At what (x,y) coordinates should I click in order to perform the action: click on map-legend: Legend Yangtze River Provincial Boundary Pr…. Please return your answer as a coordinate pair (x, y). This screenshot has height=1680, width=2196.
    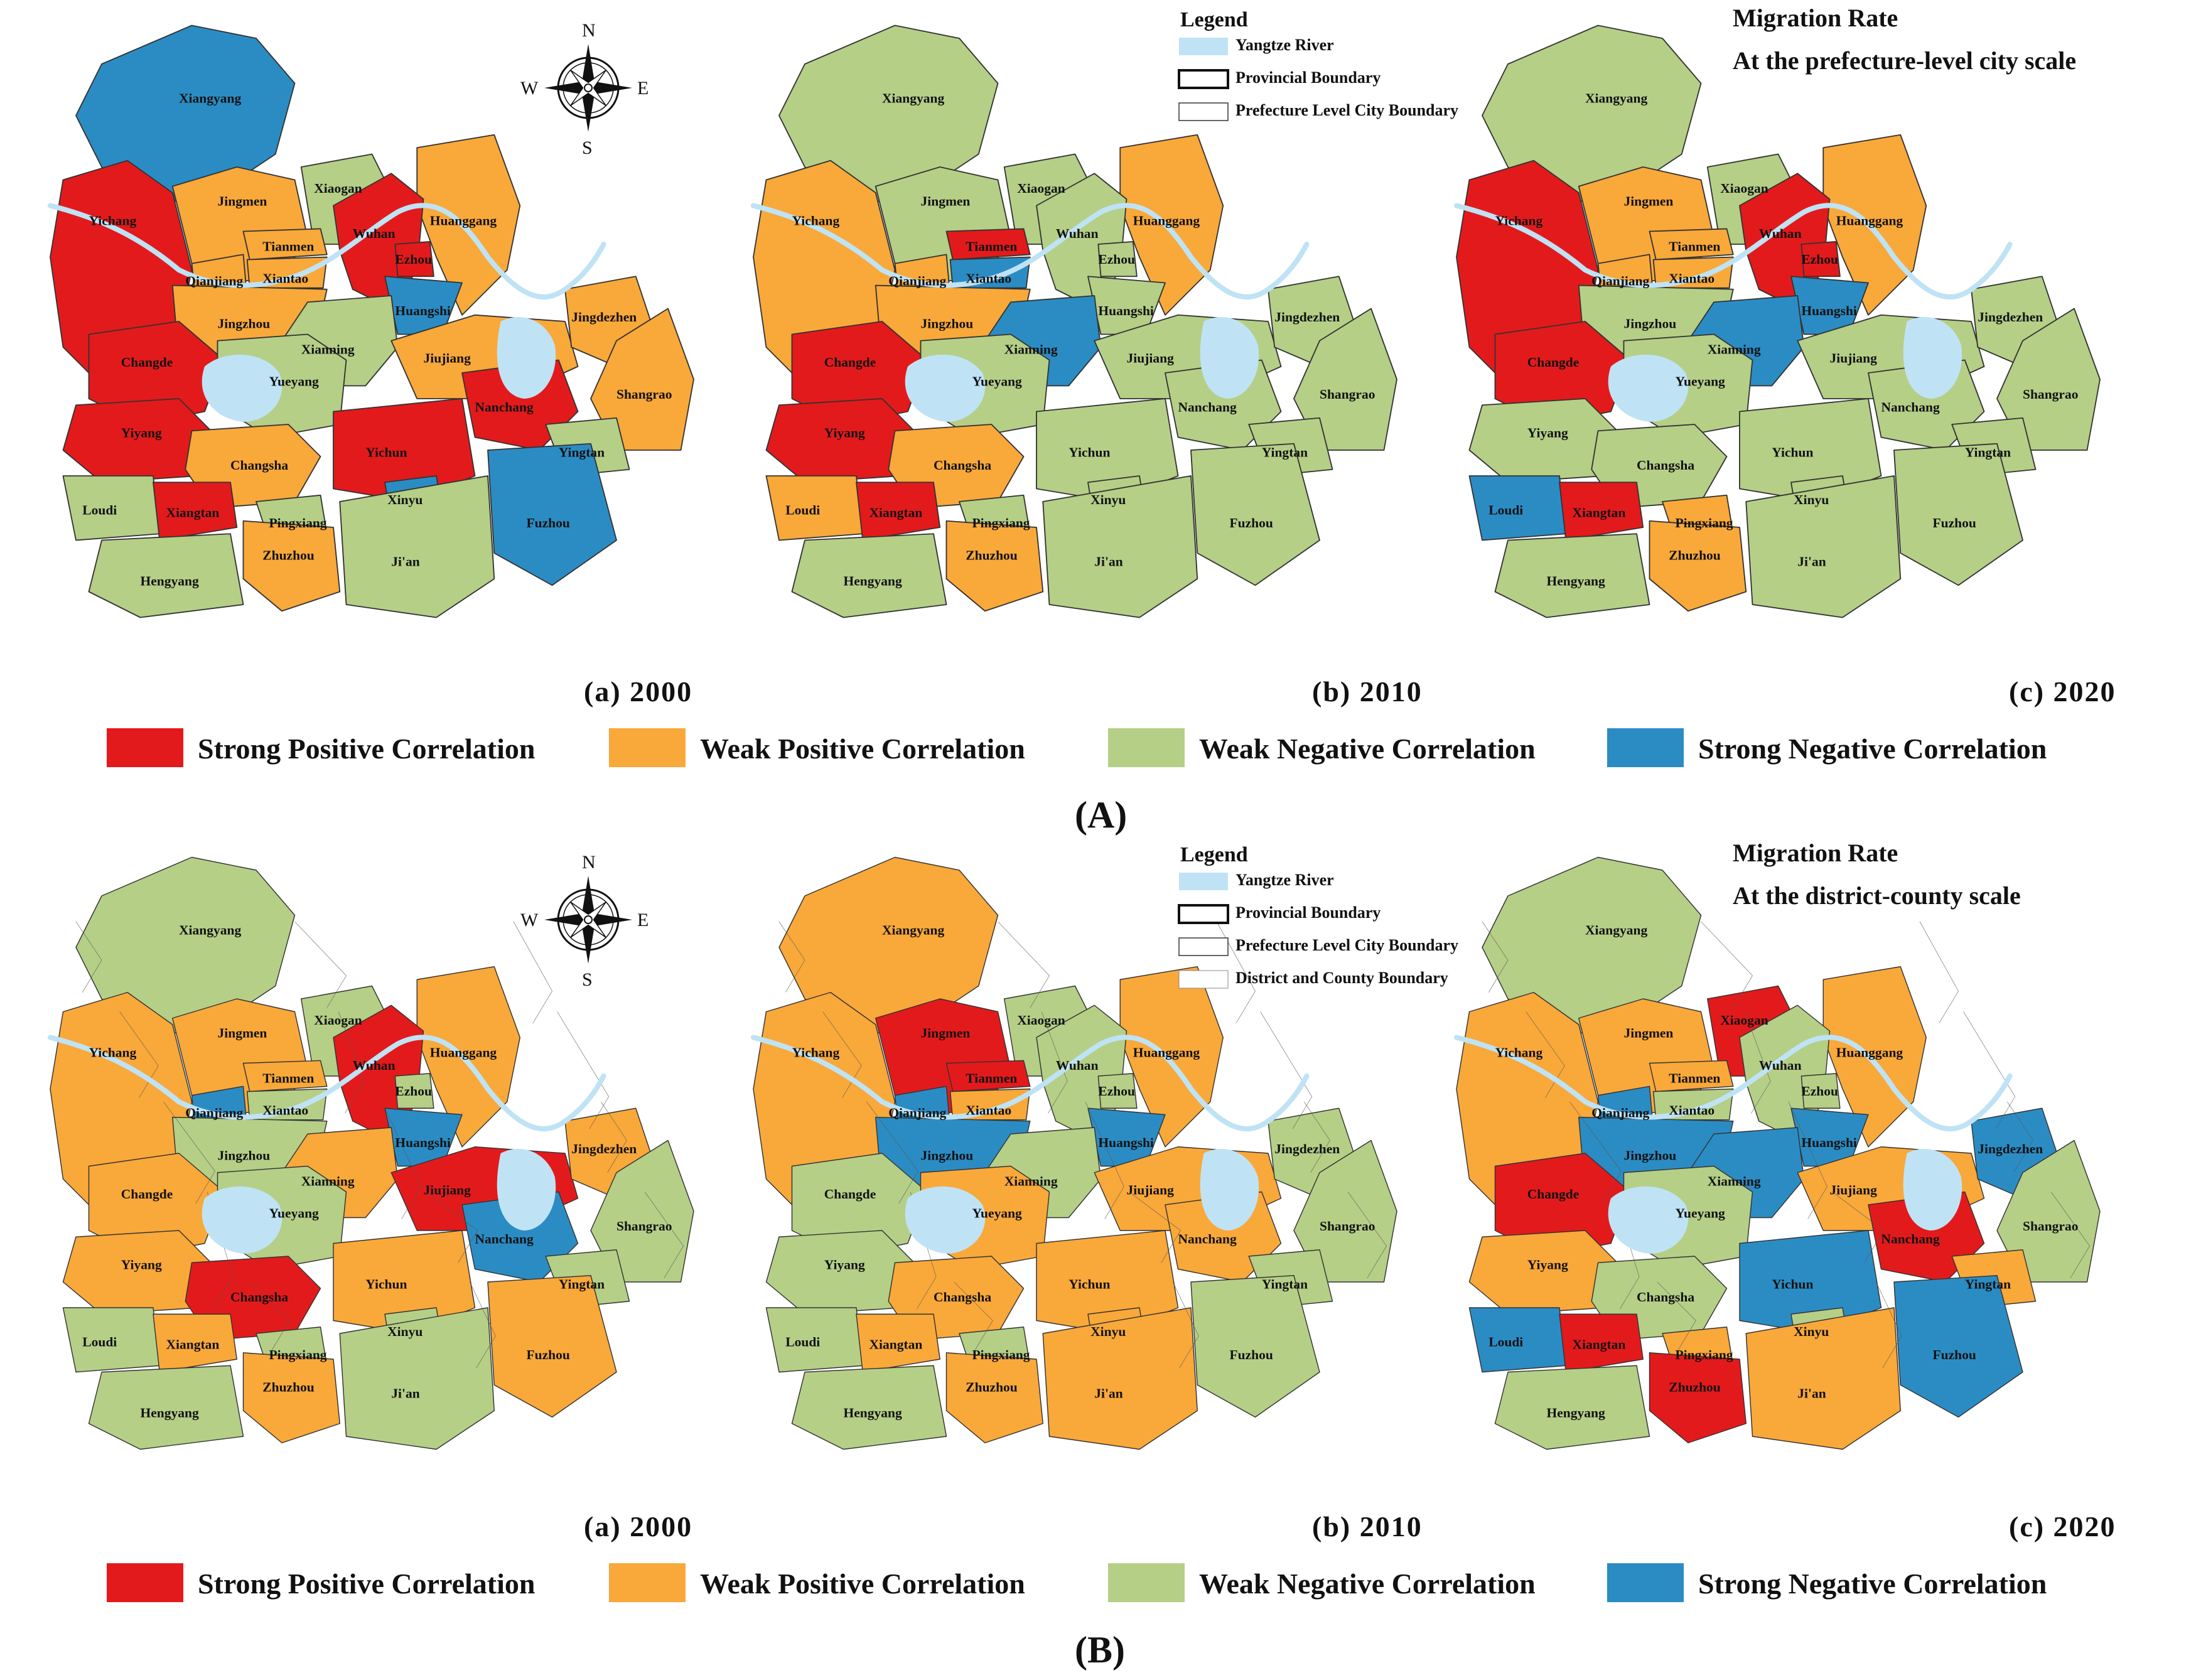
    Looking at the image, I should click on (1318, 916).